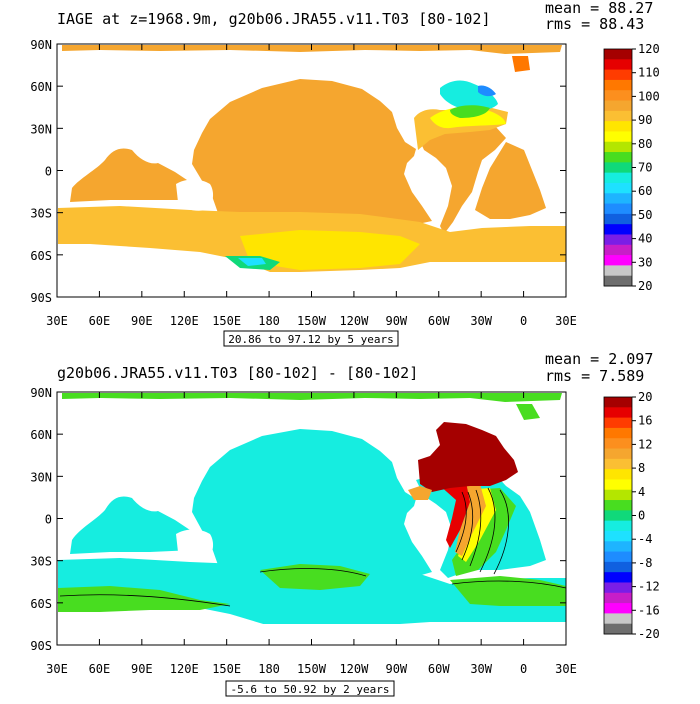 Image resolution: width=700 pixels, height=704 pixels. Describe the element at coordinates (521, 64) in the screenshot. I see `panel-1-arctic-patch` at that location.